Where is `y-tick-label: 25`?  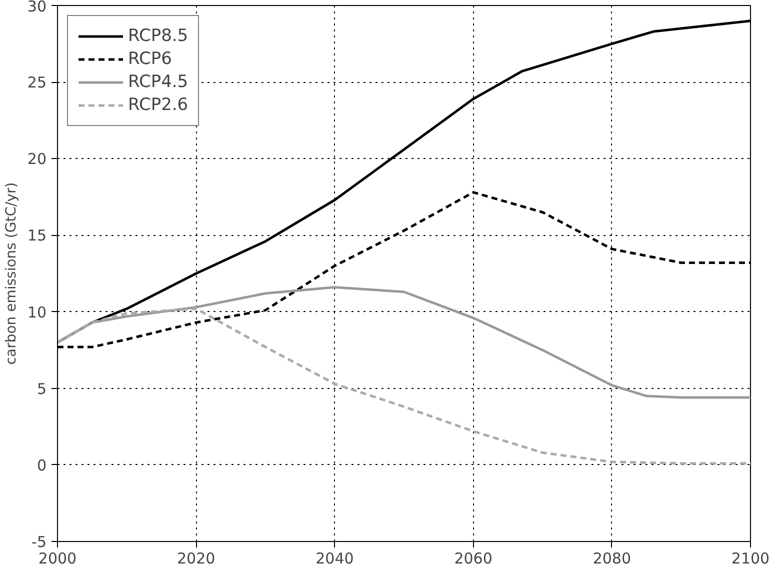
y-tick-label: 25 is located at coordinates (37, 83).